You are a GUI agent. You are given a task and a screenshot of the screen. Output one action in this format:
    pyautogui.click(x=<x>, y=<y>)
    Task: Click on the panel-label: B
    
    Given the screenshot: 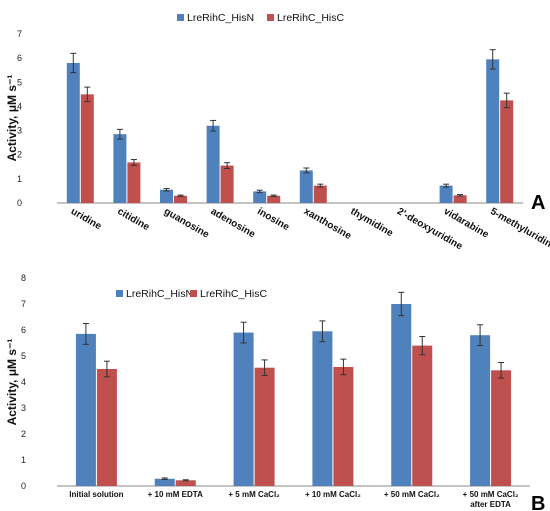 What is the action you would take?
    pyautogui.click(x=538, y=502)
    